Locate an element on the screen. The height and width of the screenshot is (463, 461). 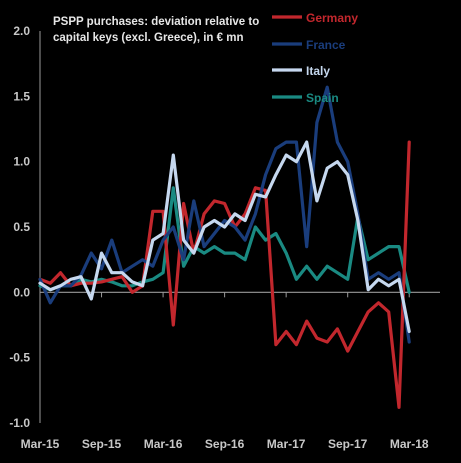
y-tick-label: 0.5 is located at coordinates (21, 227).